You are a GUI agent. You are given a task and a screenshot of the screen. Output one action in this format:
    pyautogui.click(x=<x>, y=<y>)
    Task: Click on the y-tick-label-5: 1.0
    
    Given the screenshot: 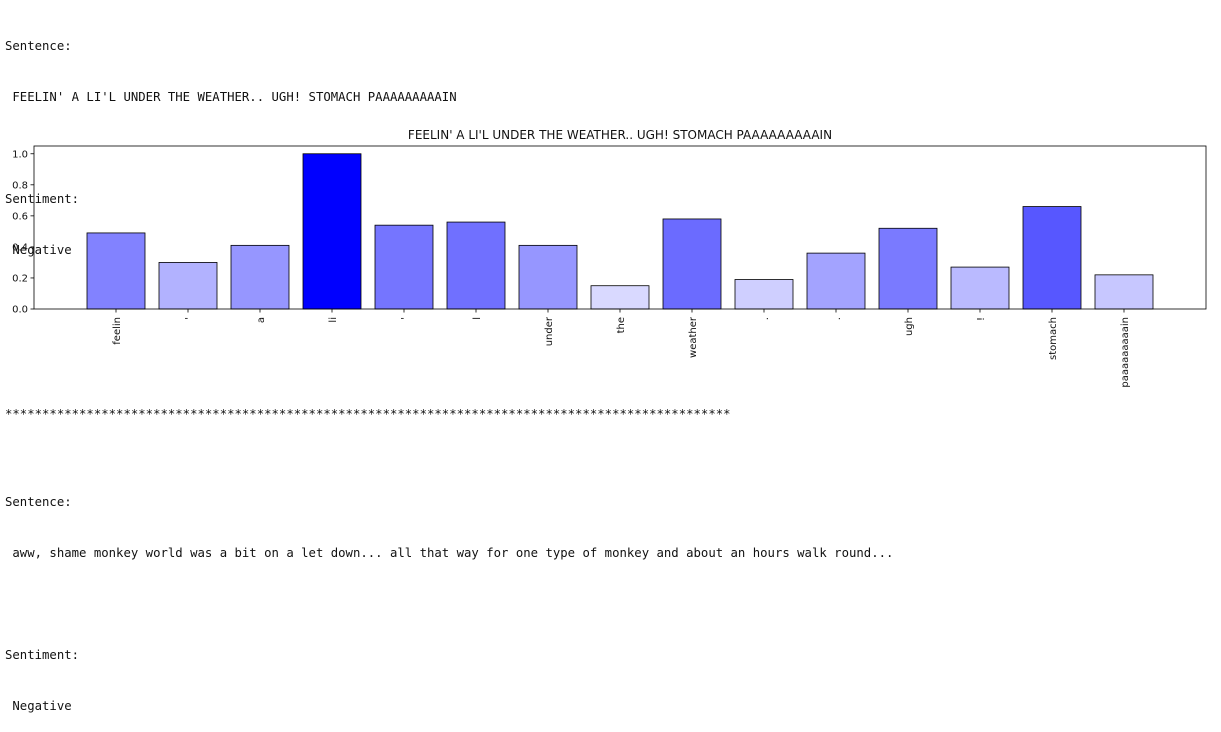 What is the action you would take?
    pyautogui.click(x=20, y=154)
    